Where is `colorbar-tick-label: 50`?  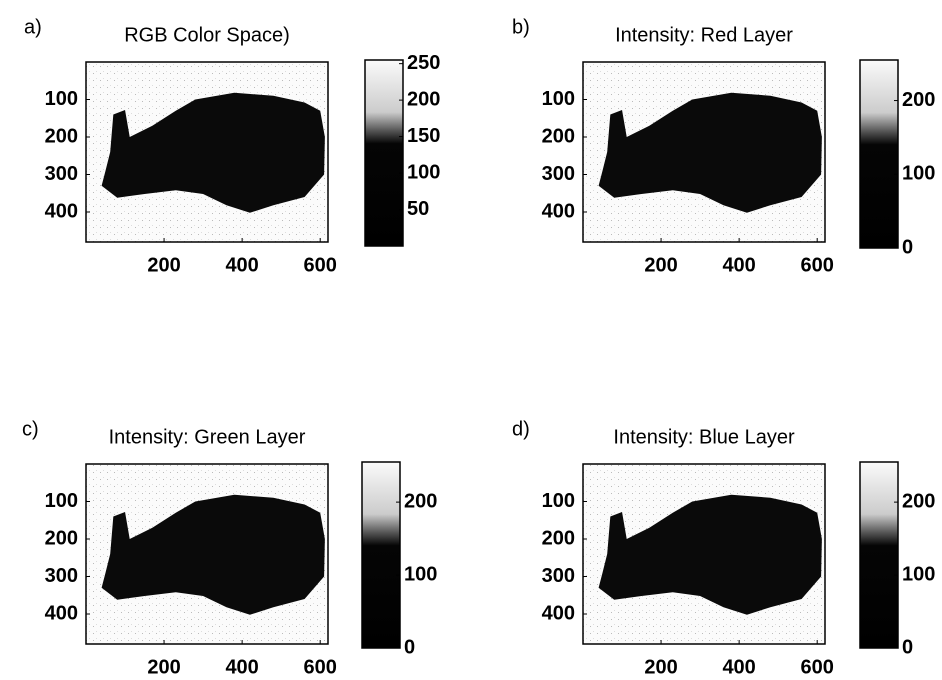 colorbar-tick-label: 50 is located at coordinates (418, 209).